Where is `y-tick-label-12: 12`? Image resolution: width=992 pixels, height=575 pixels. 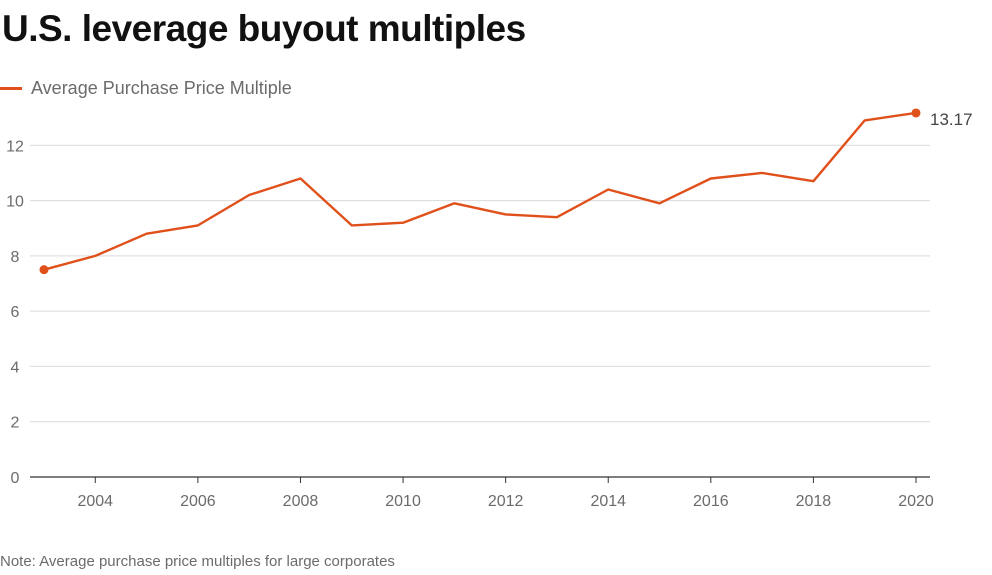
y-tick-label-12: 12 is located at coordinates (15, 146).